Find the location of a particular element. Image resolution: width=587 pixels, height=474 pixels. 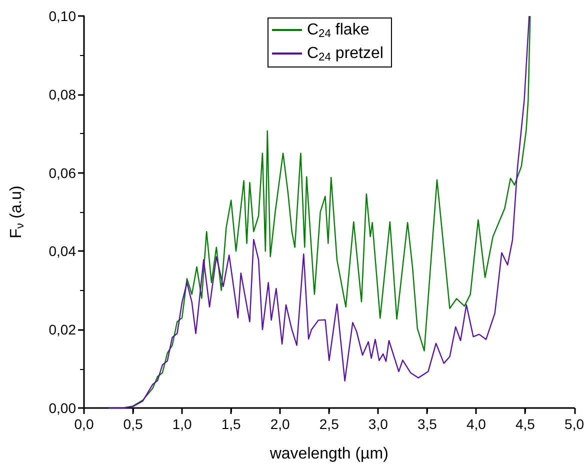

x-axis-title: wavelength (µm) is located at coordinates (328, 454).